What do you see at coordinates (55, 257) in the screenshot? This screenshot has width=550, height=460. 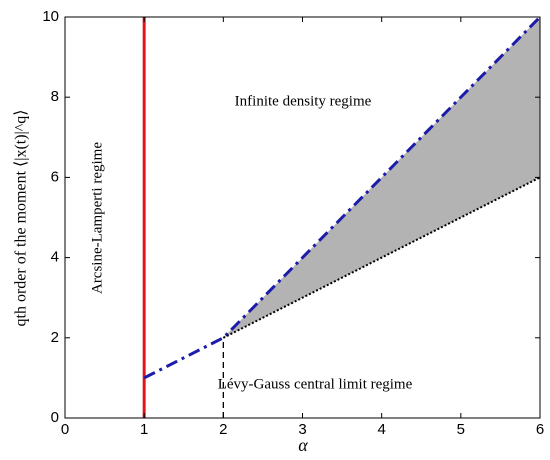 I see `y-tick-label: 4` at bounding box center [55, 257].